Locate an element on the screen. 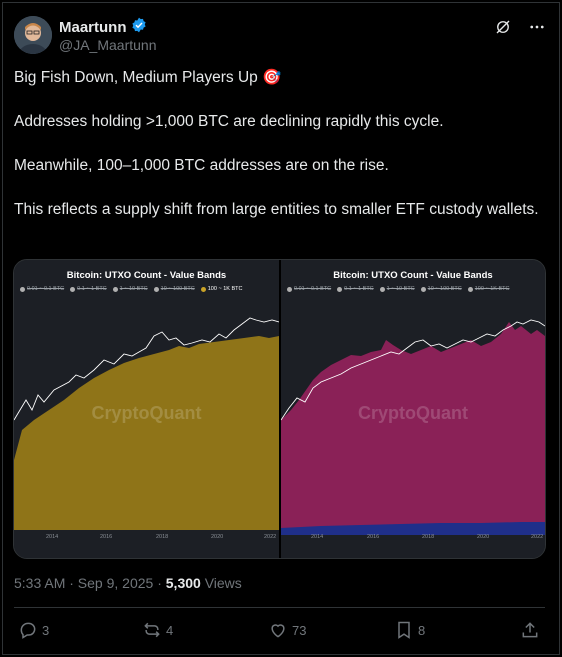 The height and width of the screenshot is (657, 562). tweet-paragraph: Big Fish Down, Medium Players Up 🎯 is located at coordinates (148, 77).